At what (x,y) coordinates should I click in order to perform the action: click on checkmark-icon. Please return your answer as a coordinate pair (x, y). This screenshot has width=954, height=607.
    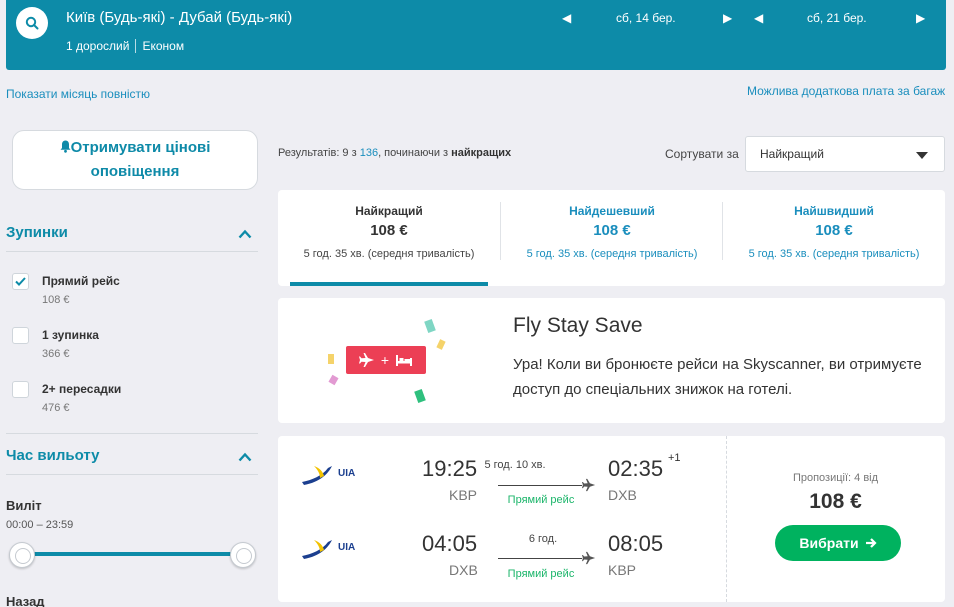
    Looking at the image, I should click on (20, 281).